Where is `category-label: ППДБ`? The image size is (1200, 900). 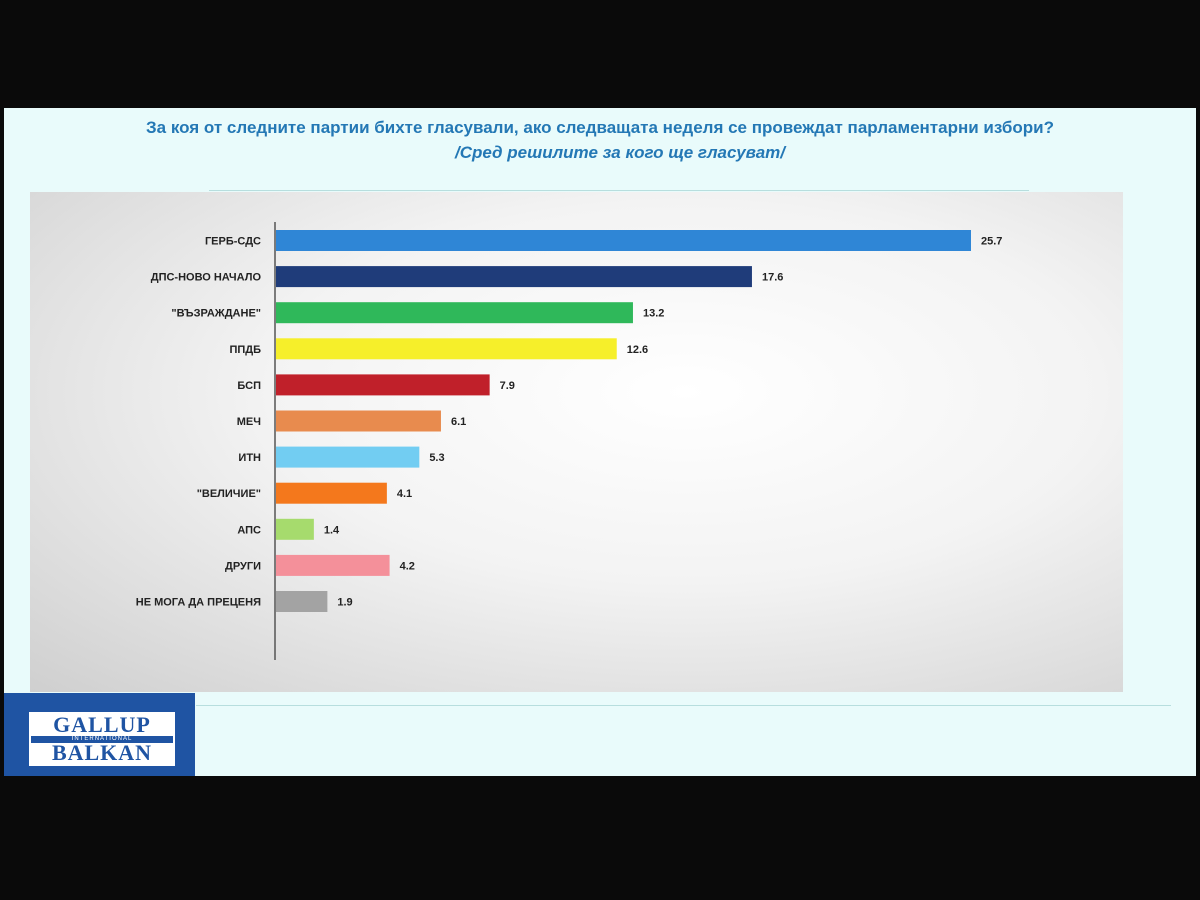 category-label: ППДБ is located at coordinates (245, 350).